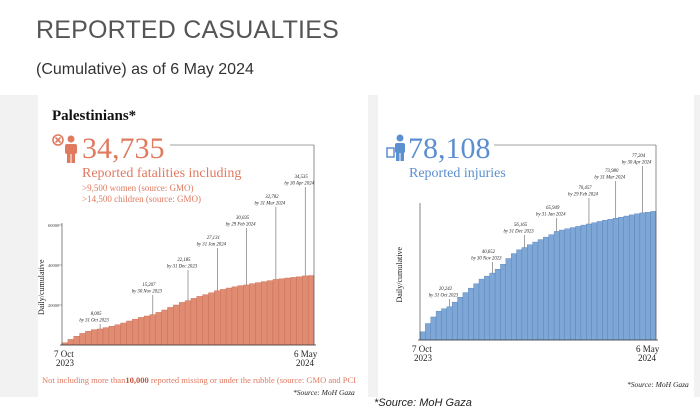 The height and width of the screenshot is (412, 700). Describe the element at coordinates (272, 197) in the screenshot. I see `annotation-value: 32,782` at that location.